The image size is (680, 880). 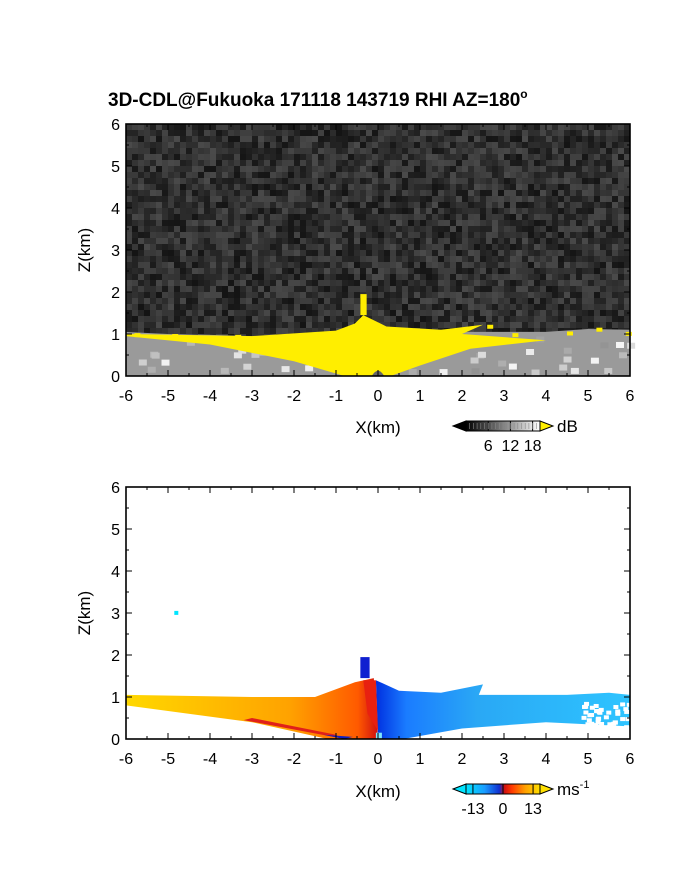 What do you see at coordinates (115, 335) in the screenshot?
I see `y-tick-label: 1` at bounding box center [115, 335].